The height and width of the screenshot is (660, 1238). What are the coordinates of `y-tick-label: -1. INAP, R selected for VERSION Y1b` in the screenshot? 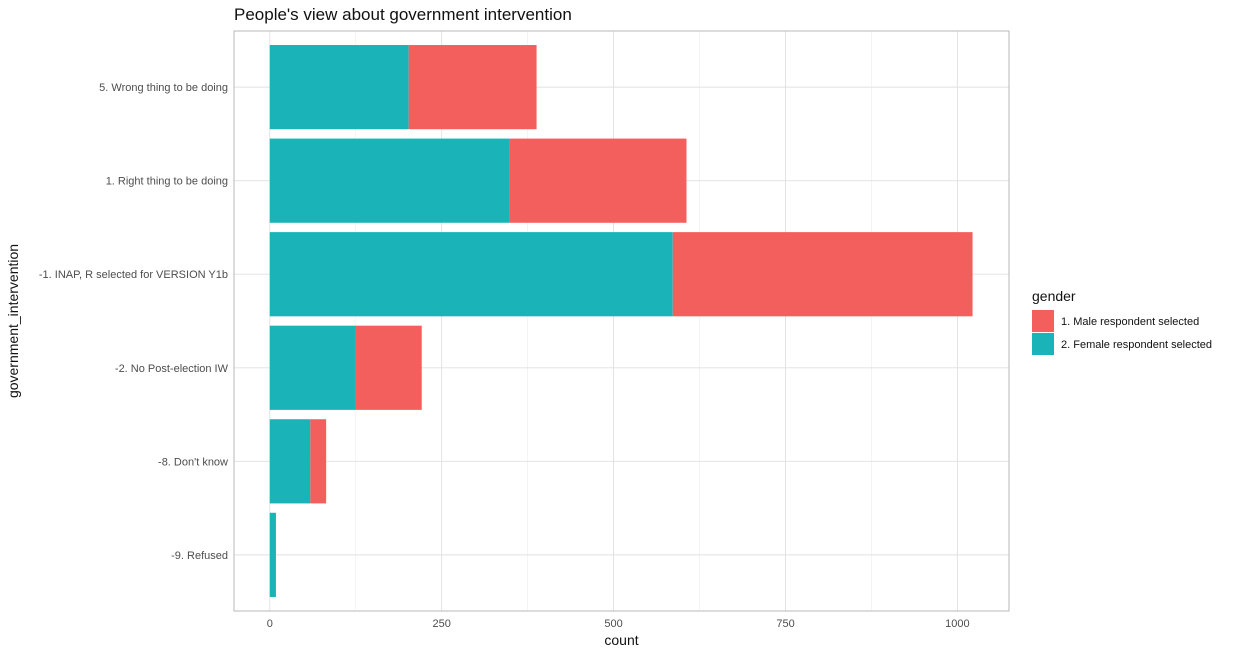 It's located at (133, 275).